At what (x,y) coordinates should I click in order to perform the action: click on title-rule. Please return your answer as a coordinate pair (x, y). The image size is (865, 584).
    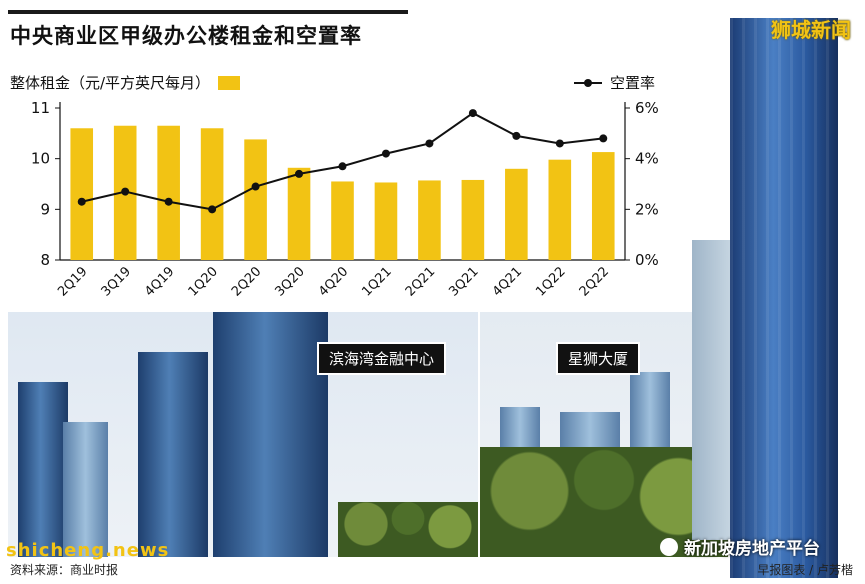
    Looking at the image, I should click on (208, 12).